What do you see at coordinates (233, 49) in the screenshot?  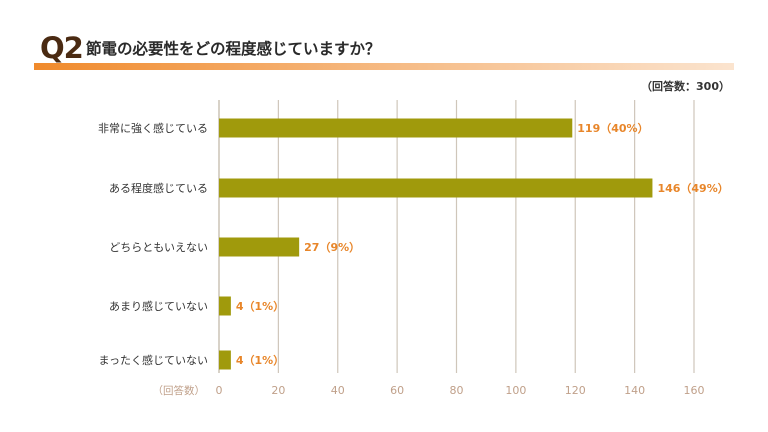 I see `chart-title: 節電の必要性をどの程度感じていますか？` at bounding box center [233, 49].